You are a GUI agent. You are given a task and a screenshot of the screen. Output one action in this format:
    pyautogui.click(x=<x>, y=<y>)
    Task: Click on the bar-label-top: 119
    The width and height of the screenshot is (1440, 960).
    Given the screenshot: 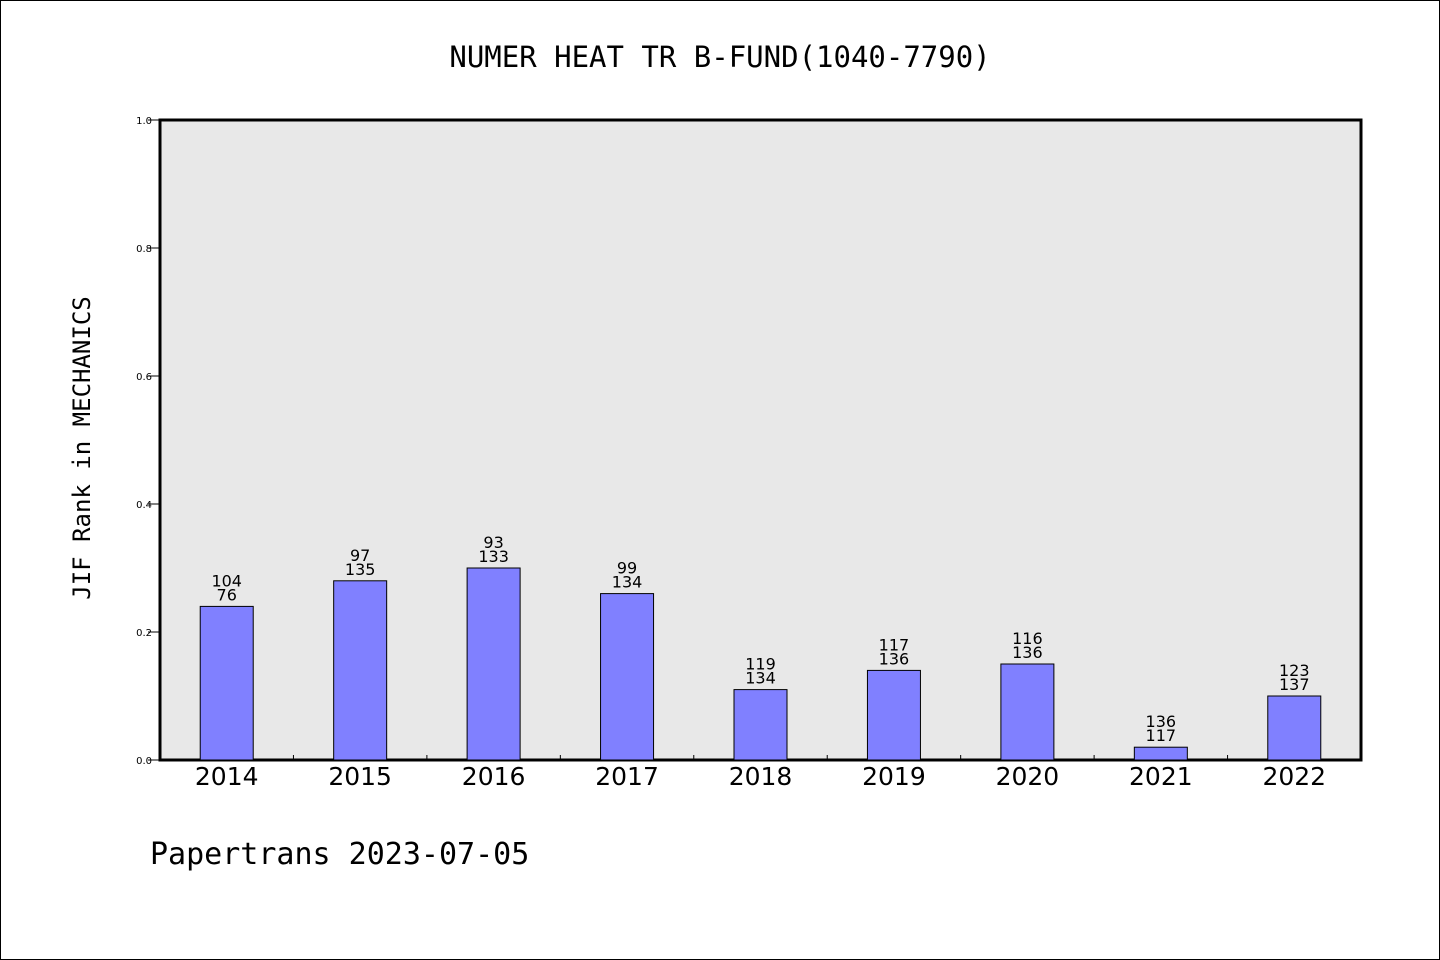 What is the action you would take?
    pyautogui.click(x=760, y=664)
    